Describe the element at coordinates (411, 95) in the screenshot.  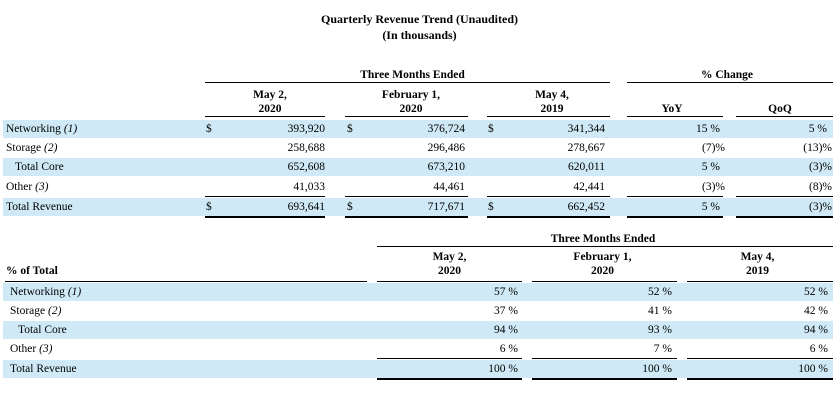
I see `col-header-line: February 1,` at that location.